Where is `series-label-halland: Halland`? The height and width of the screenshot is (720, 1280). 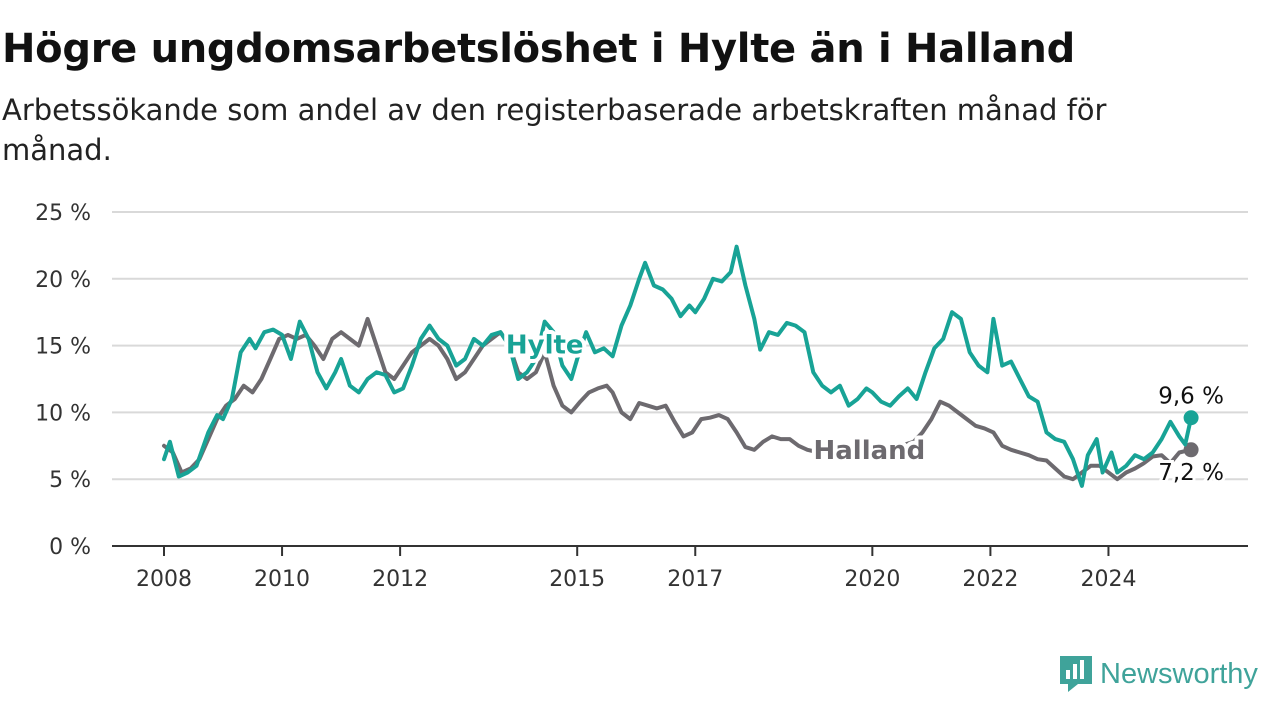 series-label-halland: Halland is located at coordinates (869, 451).